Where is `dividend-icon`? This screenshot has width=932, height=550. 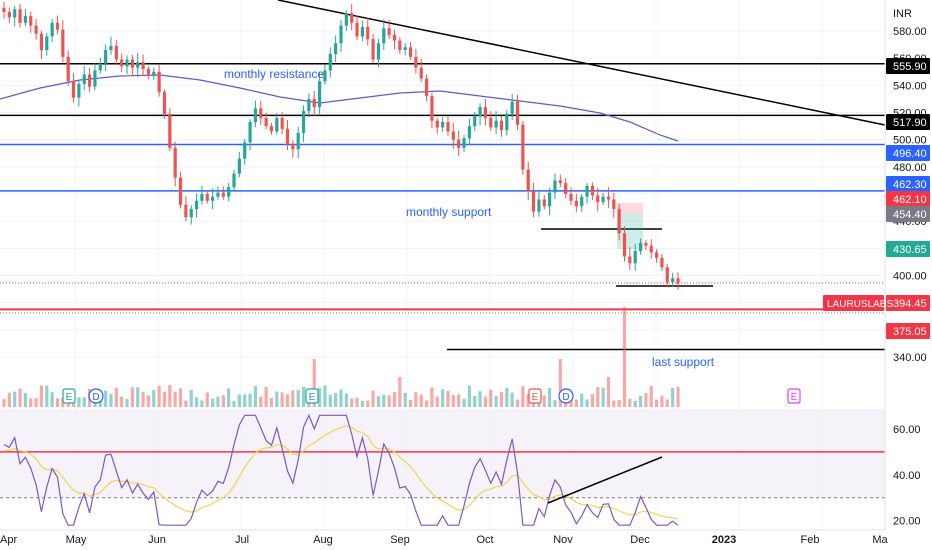
dividend-icon is located at coordinates (96, 396).